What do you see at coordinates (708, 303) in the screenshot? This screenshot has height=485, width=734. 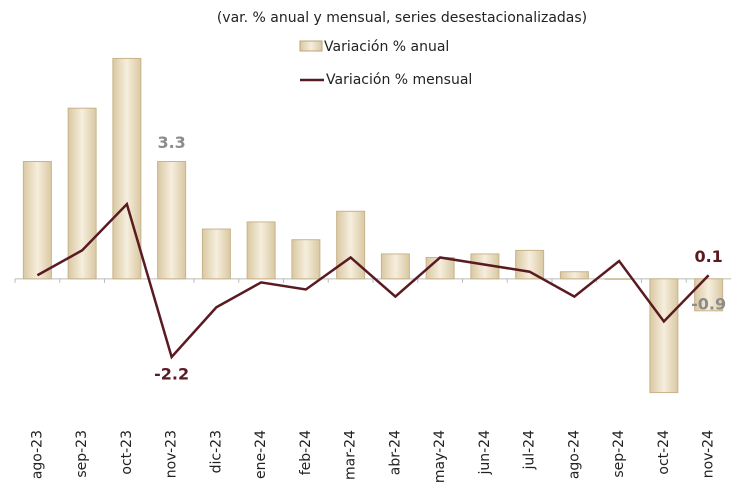 I see `data-label: -0.9` at bounding box center [708, 303].